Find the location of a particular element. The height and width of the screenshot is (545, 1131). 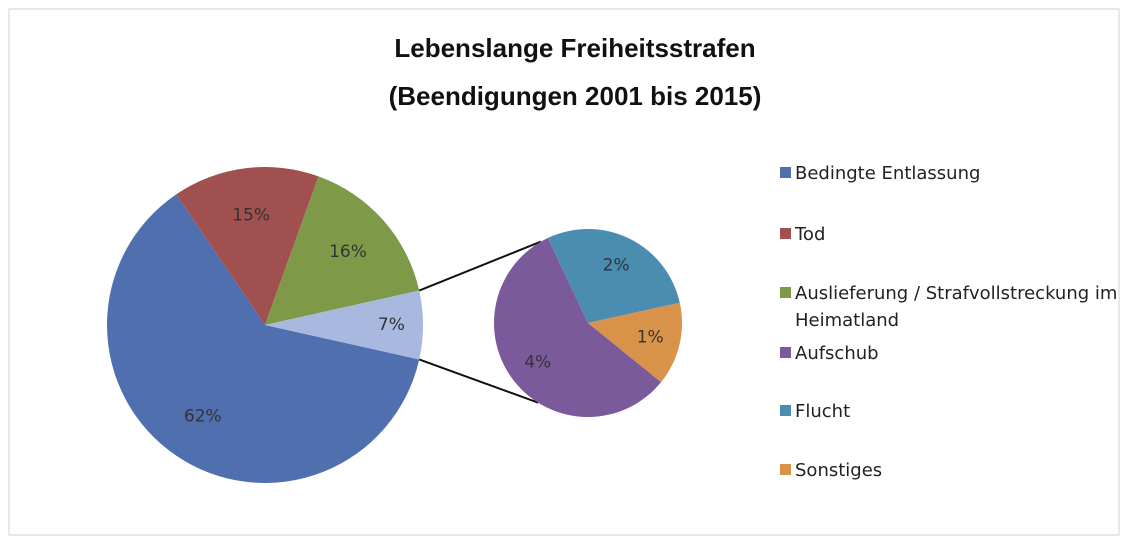

slice-label: 1% is located at coordinates (650, 338).